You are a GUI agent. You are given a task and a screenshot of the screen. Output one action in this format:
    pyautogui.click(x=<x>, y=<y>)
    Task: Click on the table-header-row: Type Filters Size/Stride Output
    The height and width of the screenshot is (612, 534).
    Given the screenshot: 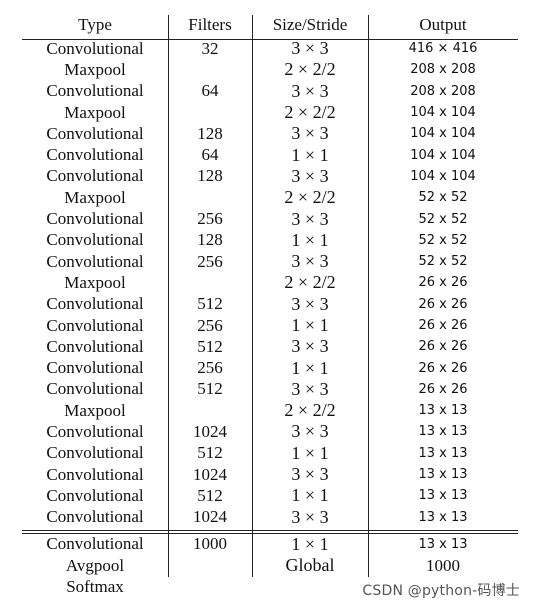 What is the action you would take?
    pyautogui.click(x=270, y=25)
    